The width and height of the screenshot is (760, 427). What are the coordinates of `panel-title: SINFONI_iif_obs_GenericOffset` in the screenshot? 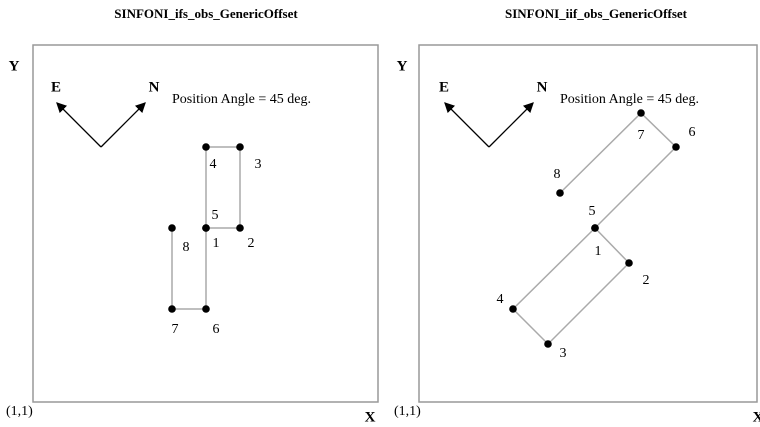 It's located at (596, 13).